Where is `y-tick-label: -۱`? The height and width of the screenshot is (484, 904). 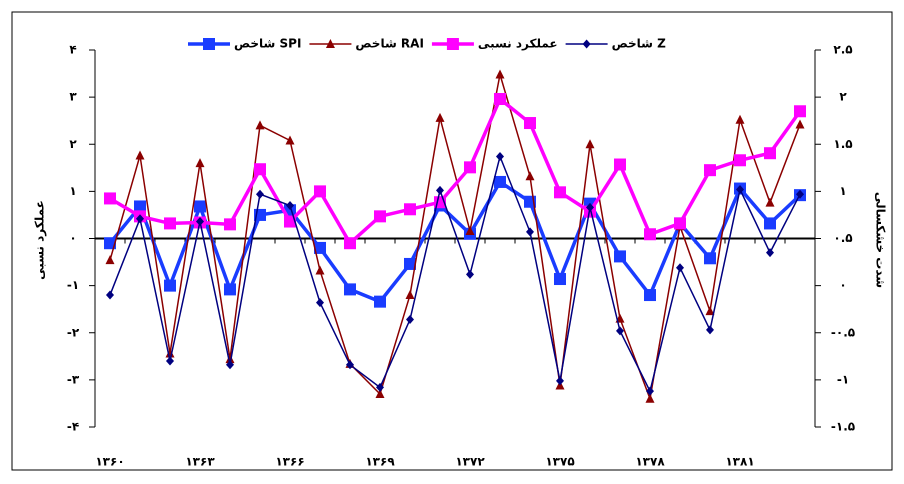
y-tick-label: -۱ is located at coordinates (73, 285).